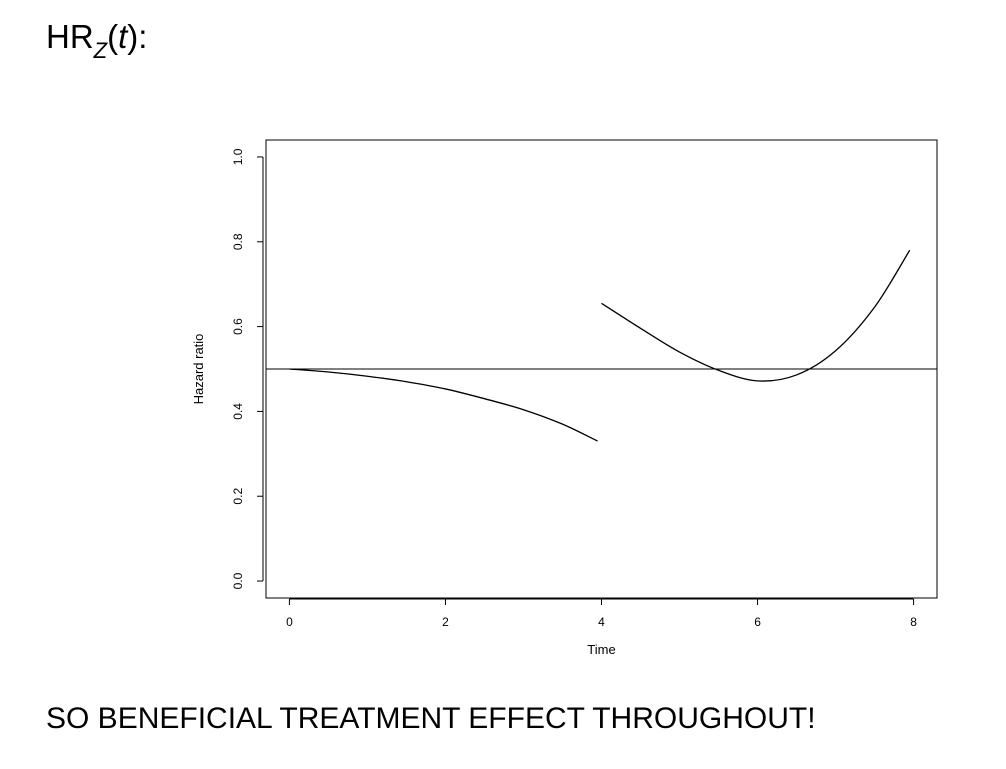 This screenshot has width=1006, height=769. I want to click on y-tick-label: 0.4, so click(238, 411).